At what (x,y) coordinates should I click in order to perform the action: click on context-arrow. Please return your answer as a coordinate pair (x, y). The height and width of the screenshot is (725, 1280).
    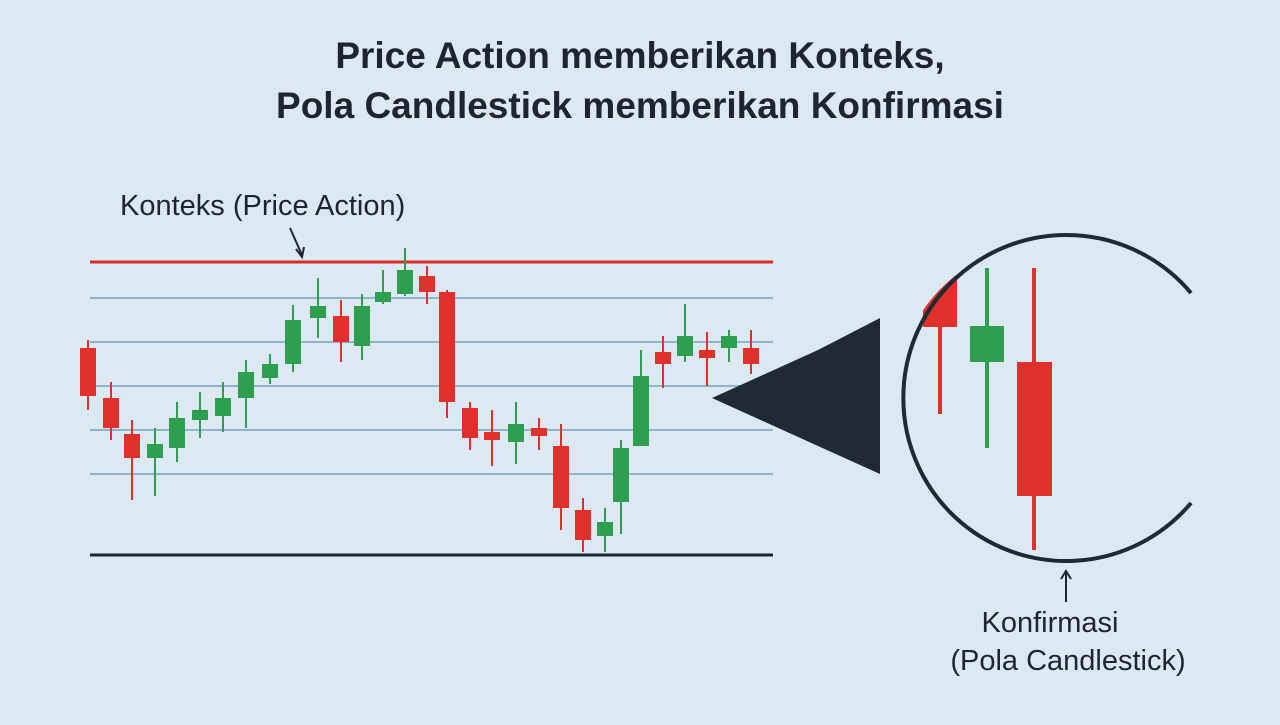
    Looking at the image, I should click on (297, 243).